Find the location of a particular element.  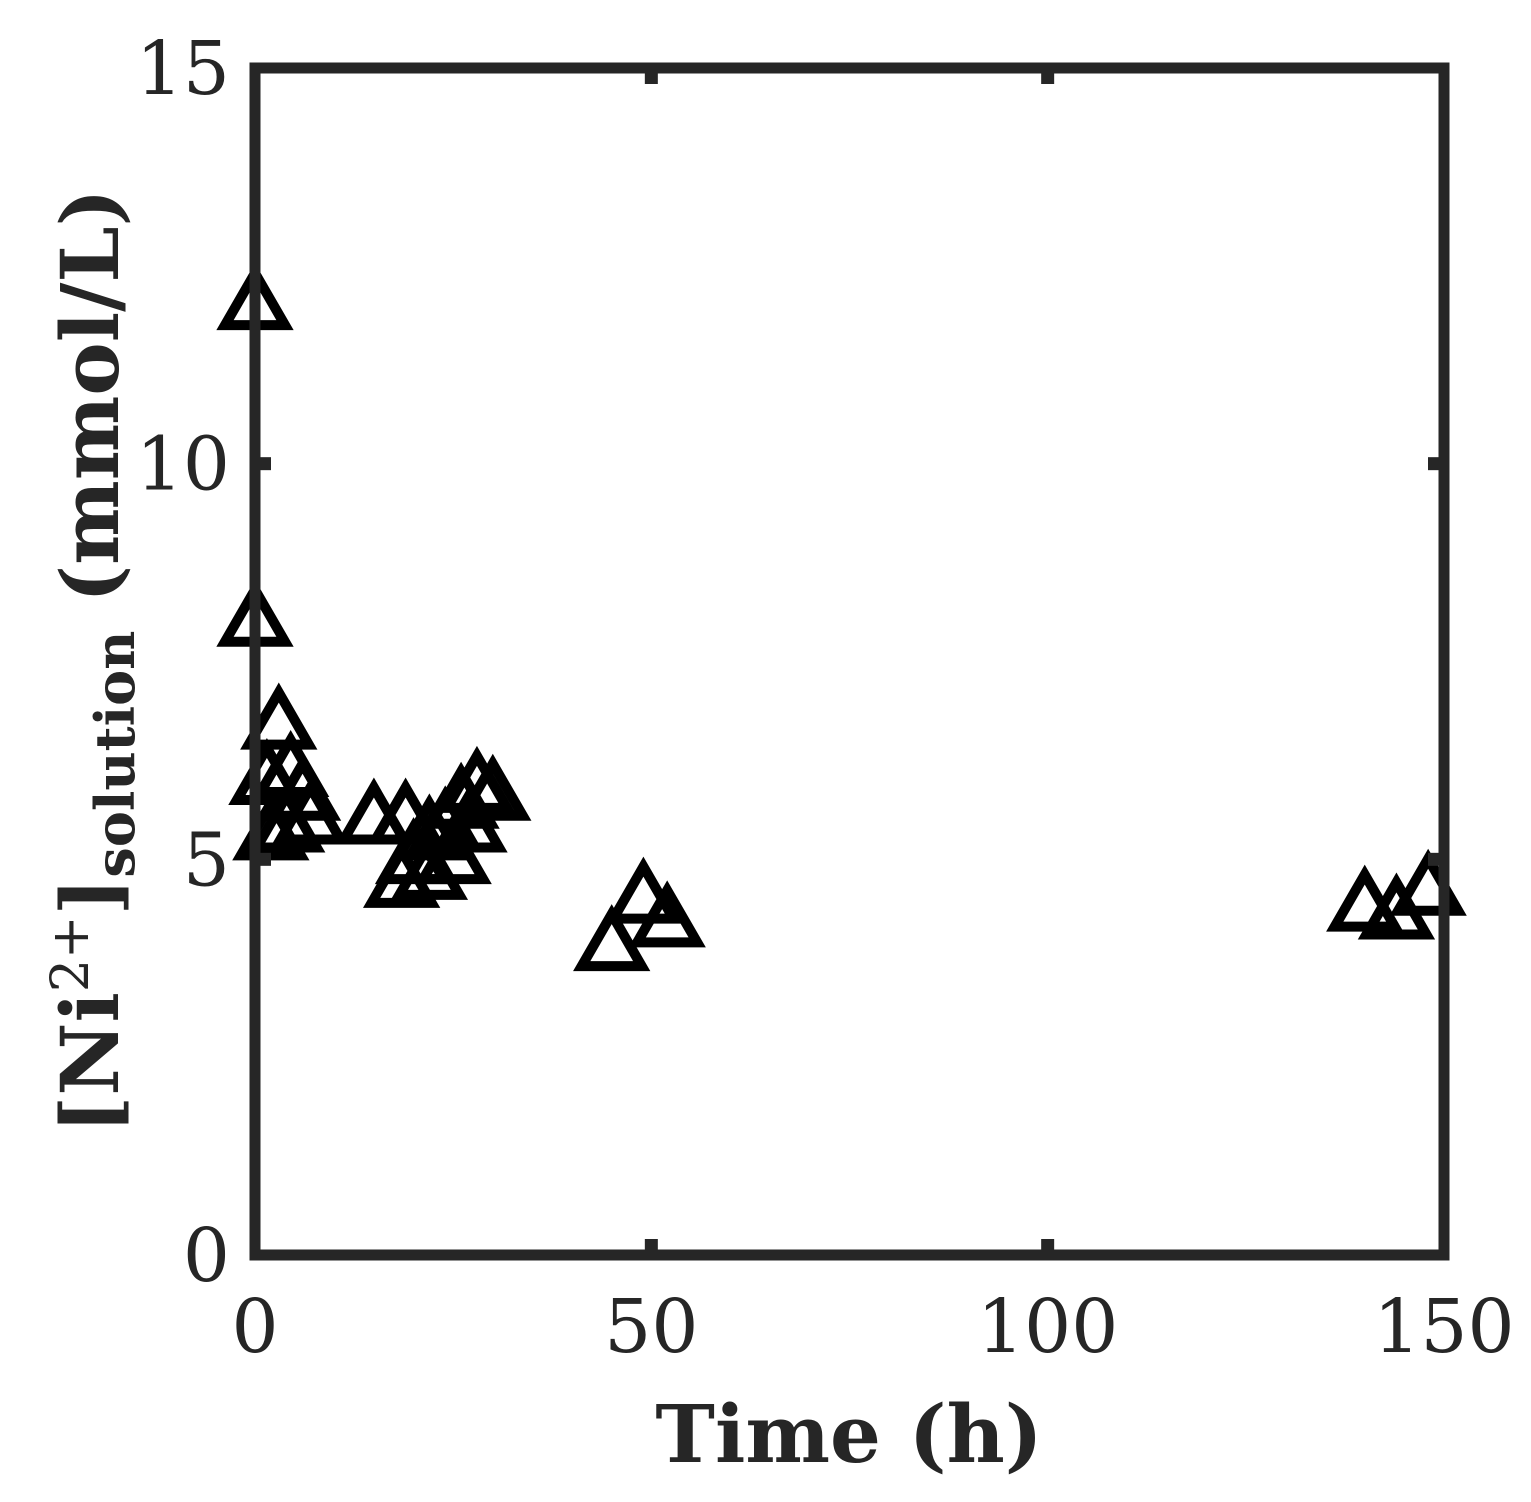

y-tick-label: 10 is located at coordinates (183, 465).